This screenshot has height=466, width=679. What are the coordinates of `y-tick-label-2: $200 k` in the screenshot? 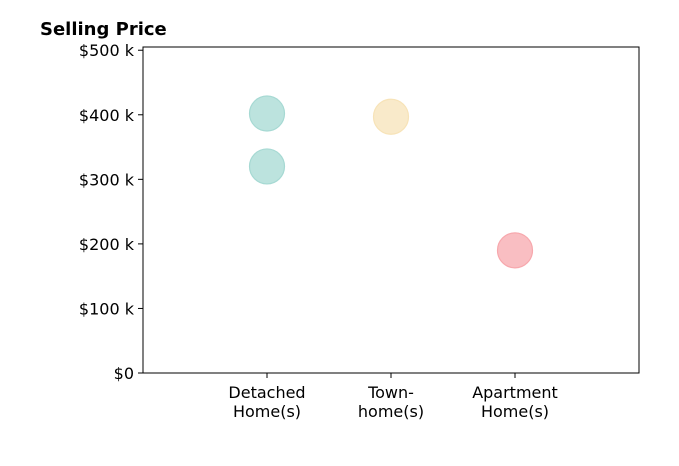 It's located at (107, 244).